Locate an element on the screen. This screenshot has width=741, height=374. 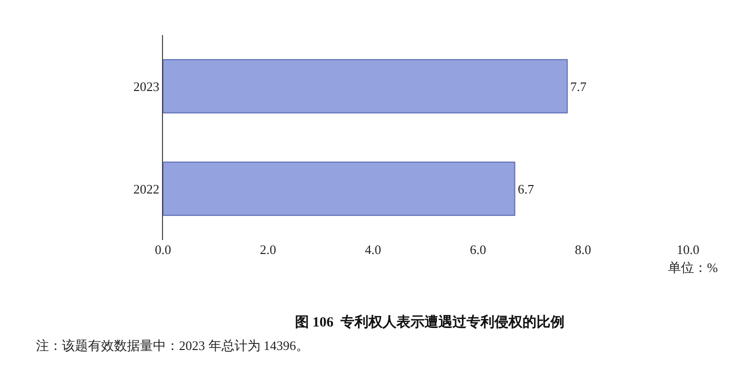
x-tick-label: 2.0 is located at coordinates (268, 249).